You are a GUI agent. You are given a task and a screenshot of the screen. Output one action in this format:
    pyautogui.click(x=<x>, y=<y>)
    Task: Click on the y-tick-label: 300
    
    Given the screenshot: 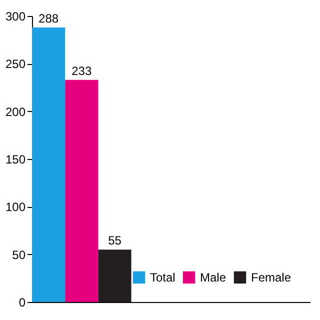 What is the action you would take?
    pyautogui.click(x=15, y=17)
    